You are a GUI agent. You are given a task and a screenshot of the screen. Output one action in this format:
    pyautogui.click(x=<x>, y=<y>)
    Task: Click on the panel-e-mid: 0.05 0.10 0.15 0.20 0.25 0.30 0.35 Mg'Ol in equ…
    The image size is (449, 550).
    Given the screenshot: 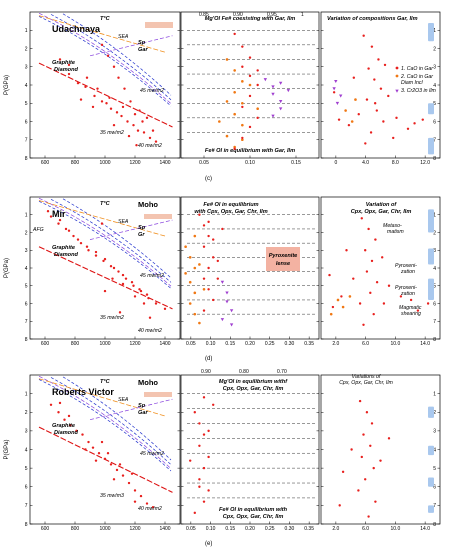 What is the action you would take?
    pyautogui.click(x=250, y=450)
    